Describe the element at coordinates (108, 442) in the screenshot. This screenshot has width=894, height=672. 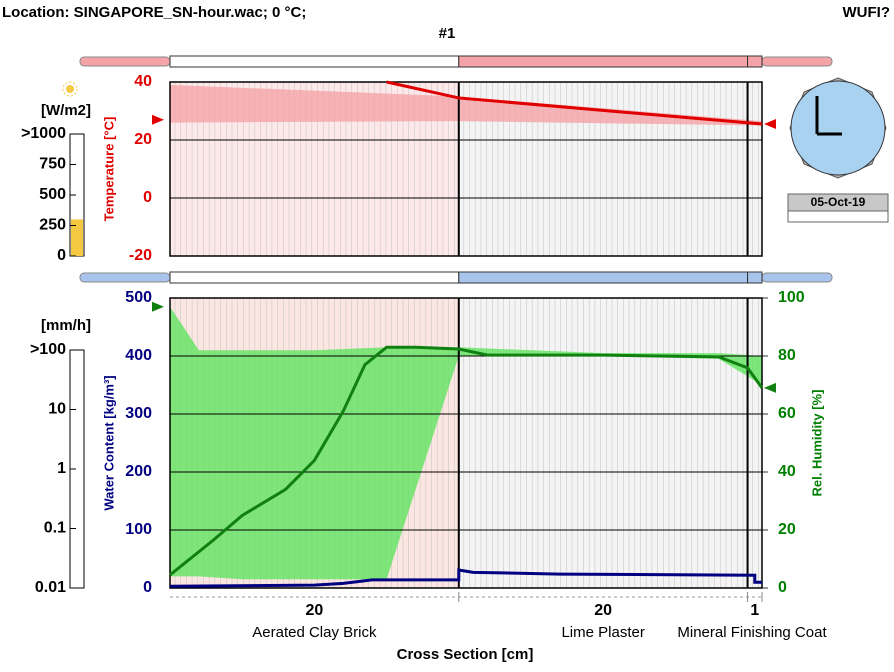
I see `y-axis-label: Water Content [kg/m³]` at that location.